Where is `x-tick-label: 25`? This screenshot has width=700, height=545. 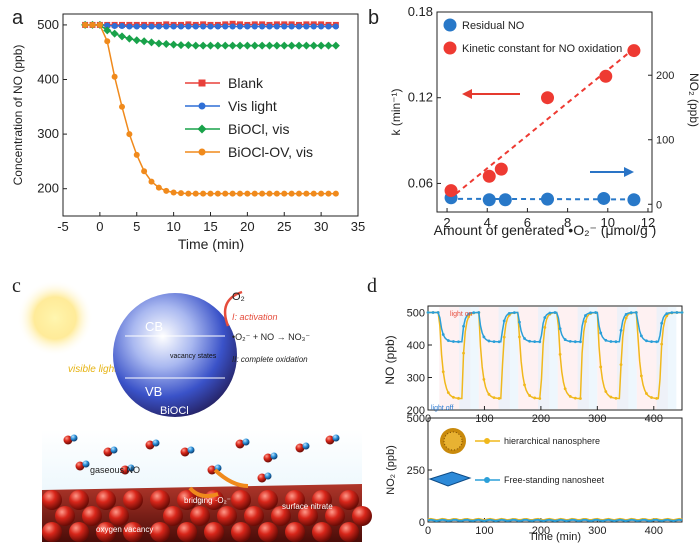
x-tick-label: 25 is located at coordinates (284, 226).